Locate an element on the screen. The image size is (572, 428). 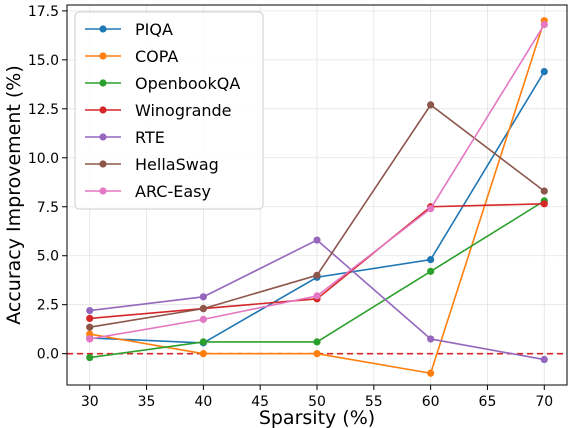
y-axis-label: Accuracy Improvement (%) is located at coordinates (14, 195).